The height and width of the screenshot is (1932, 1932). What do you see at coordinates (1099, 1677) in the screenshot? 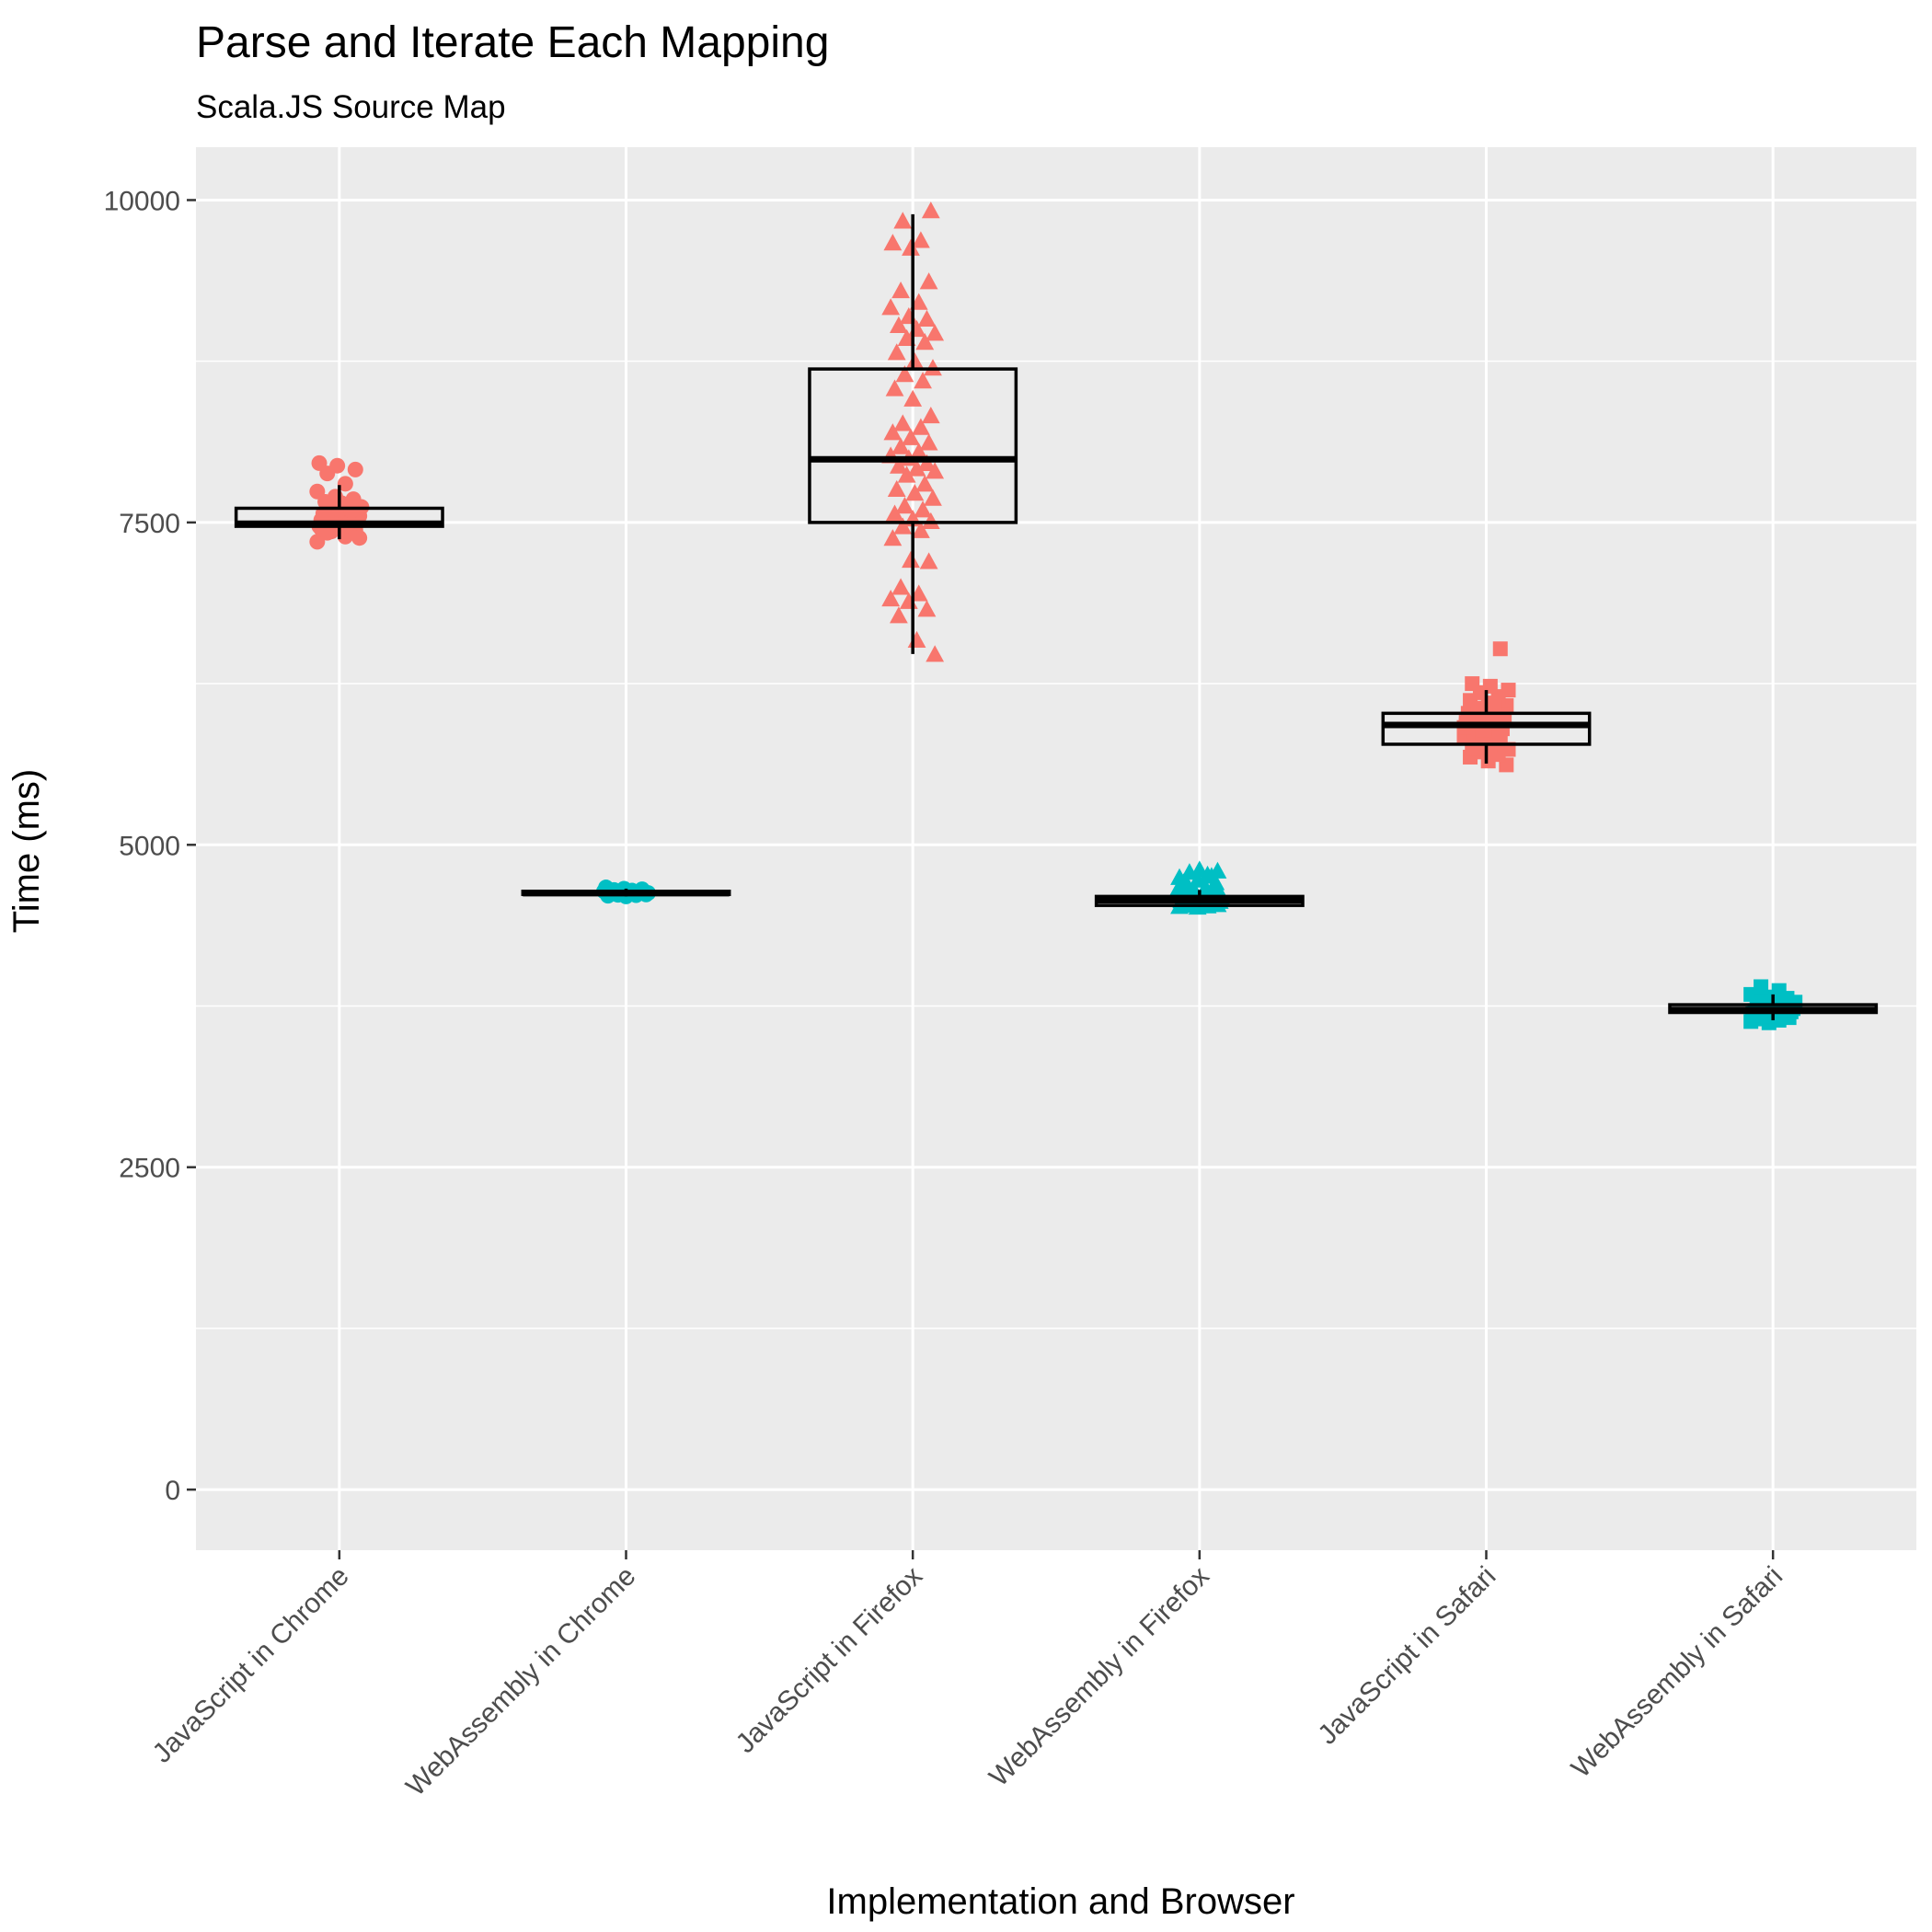
I see `x-tick-label: WebAssembly in Firefox` at bounding box center [1099, 1677].